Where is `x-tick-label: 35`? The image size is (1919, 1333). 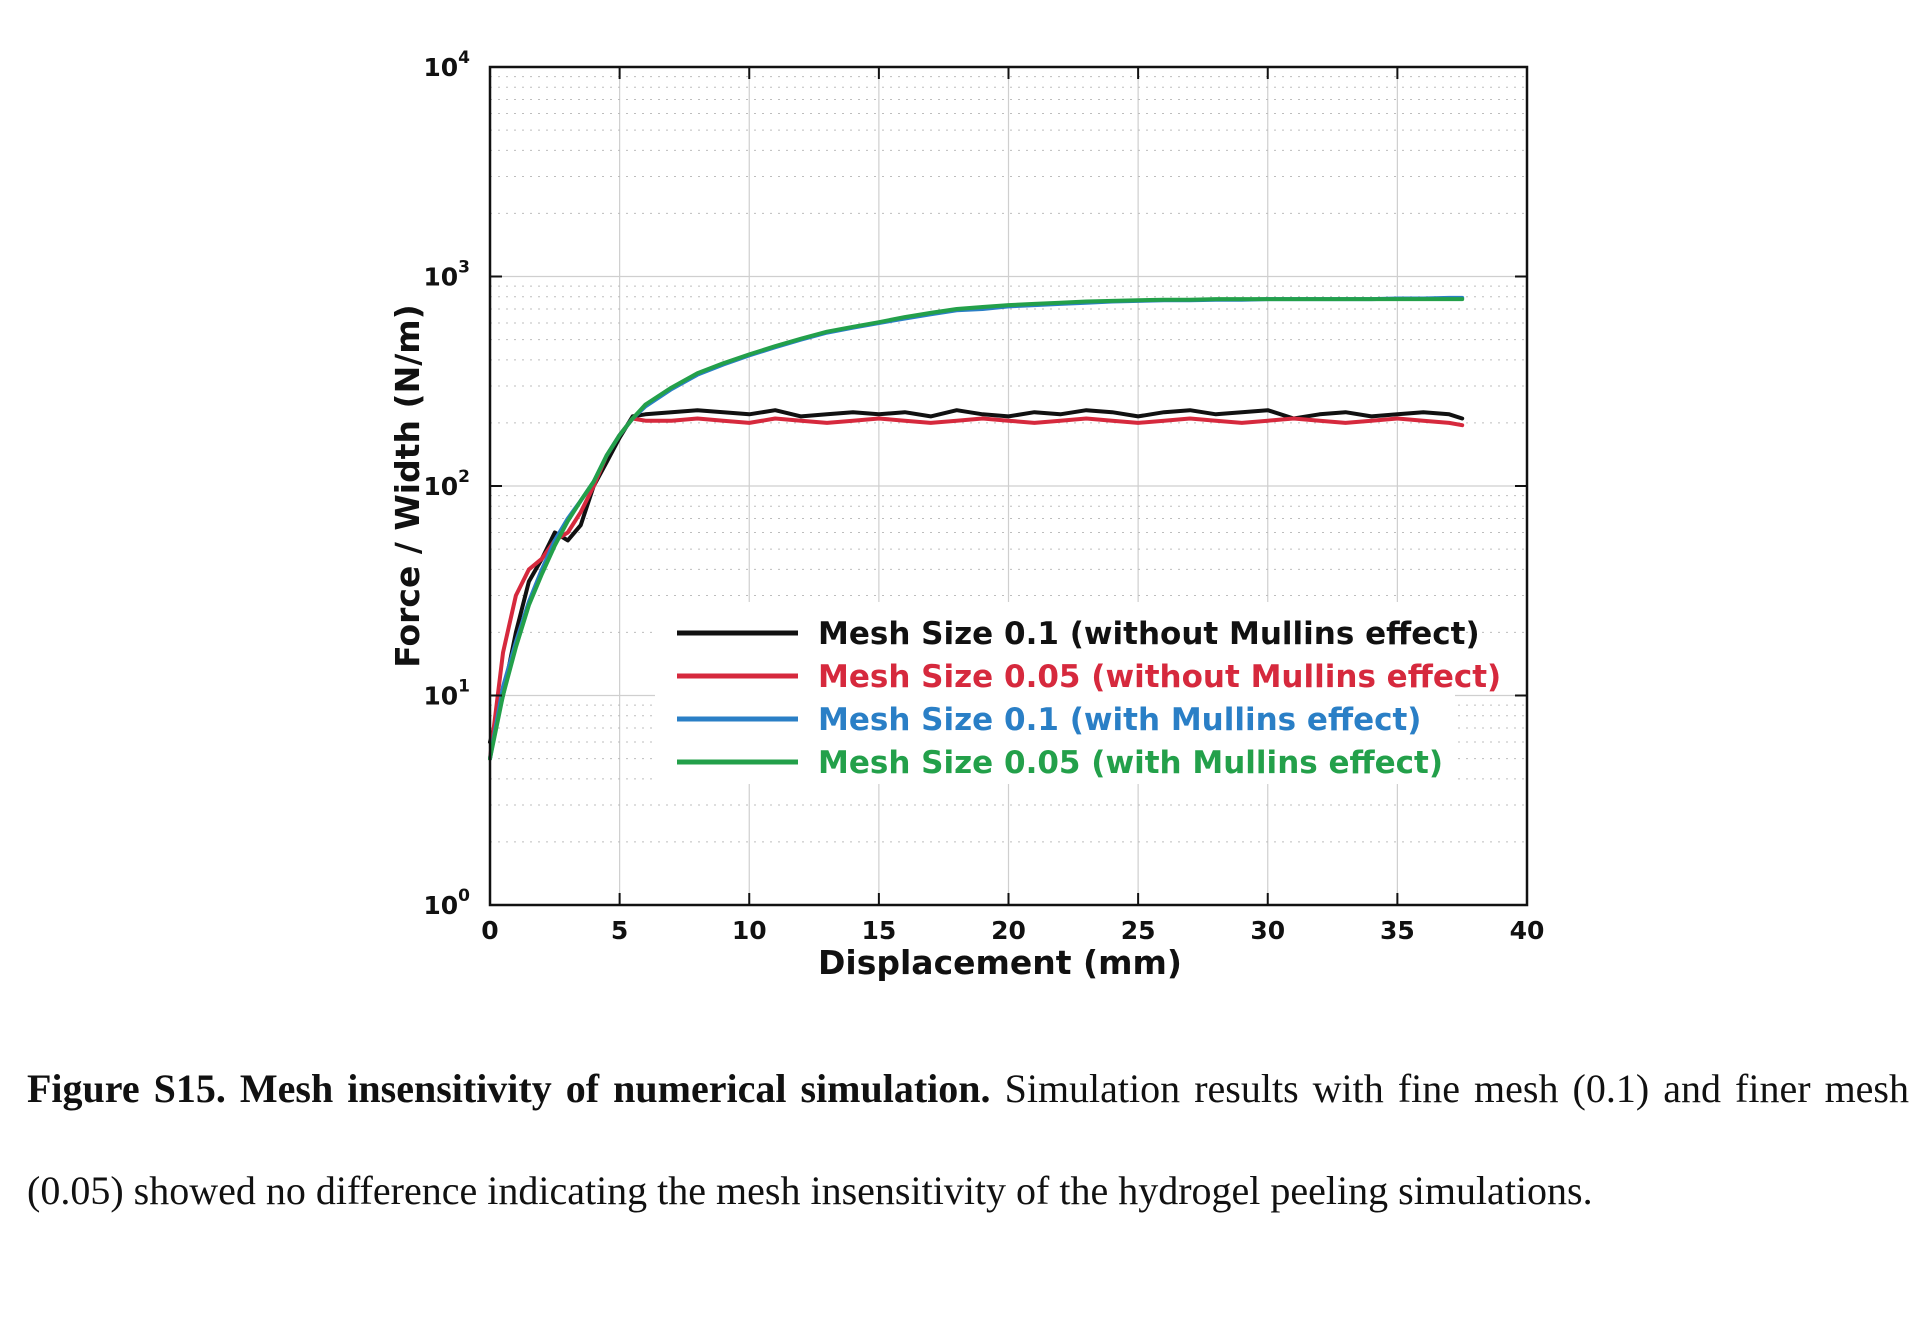
x-tick-label: 35 is located at coordinates (1397, 930).